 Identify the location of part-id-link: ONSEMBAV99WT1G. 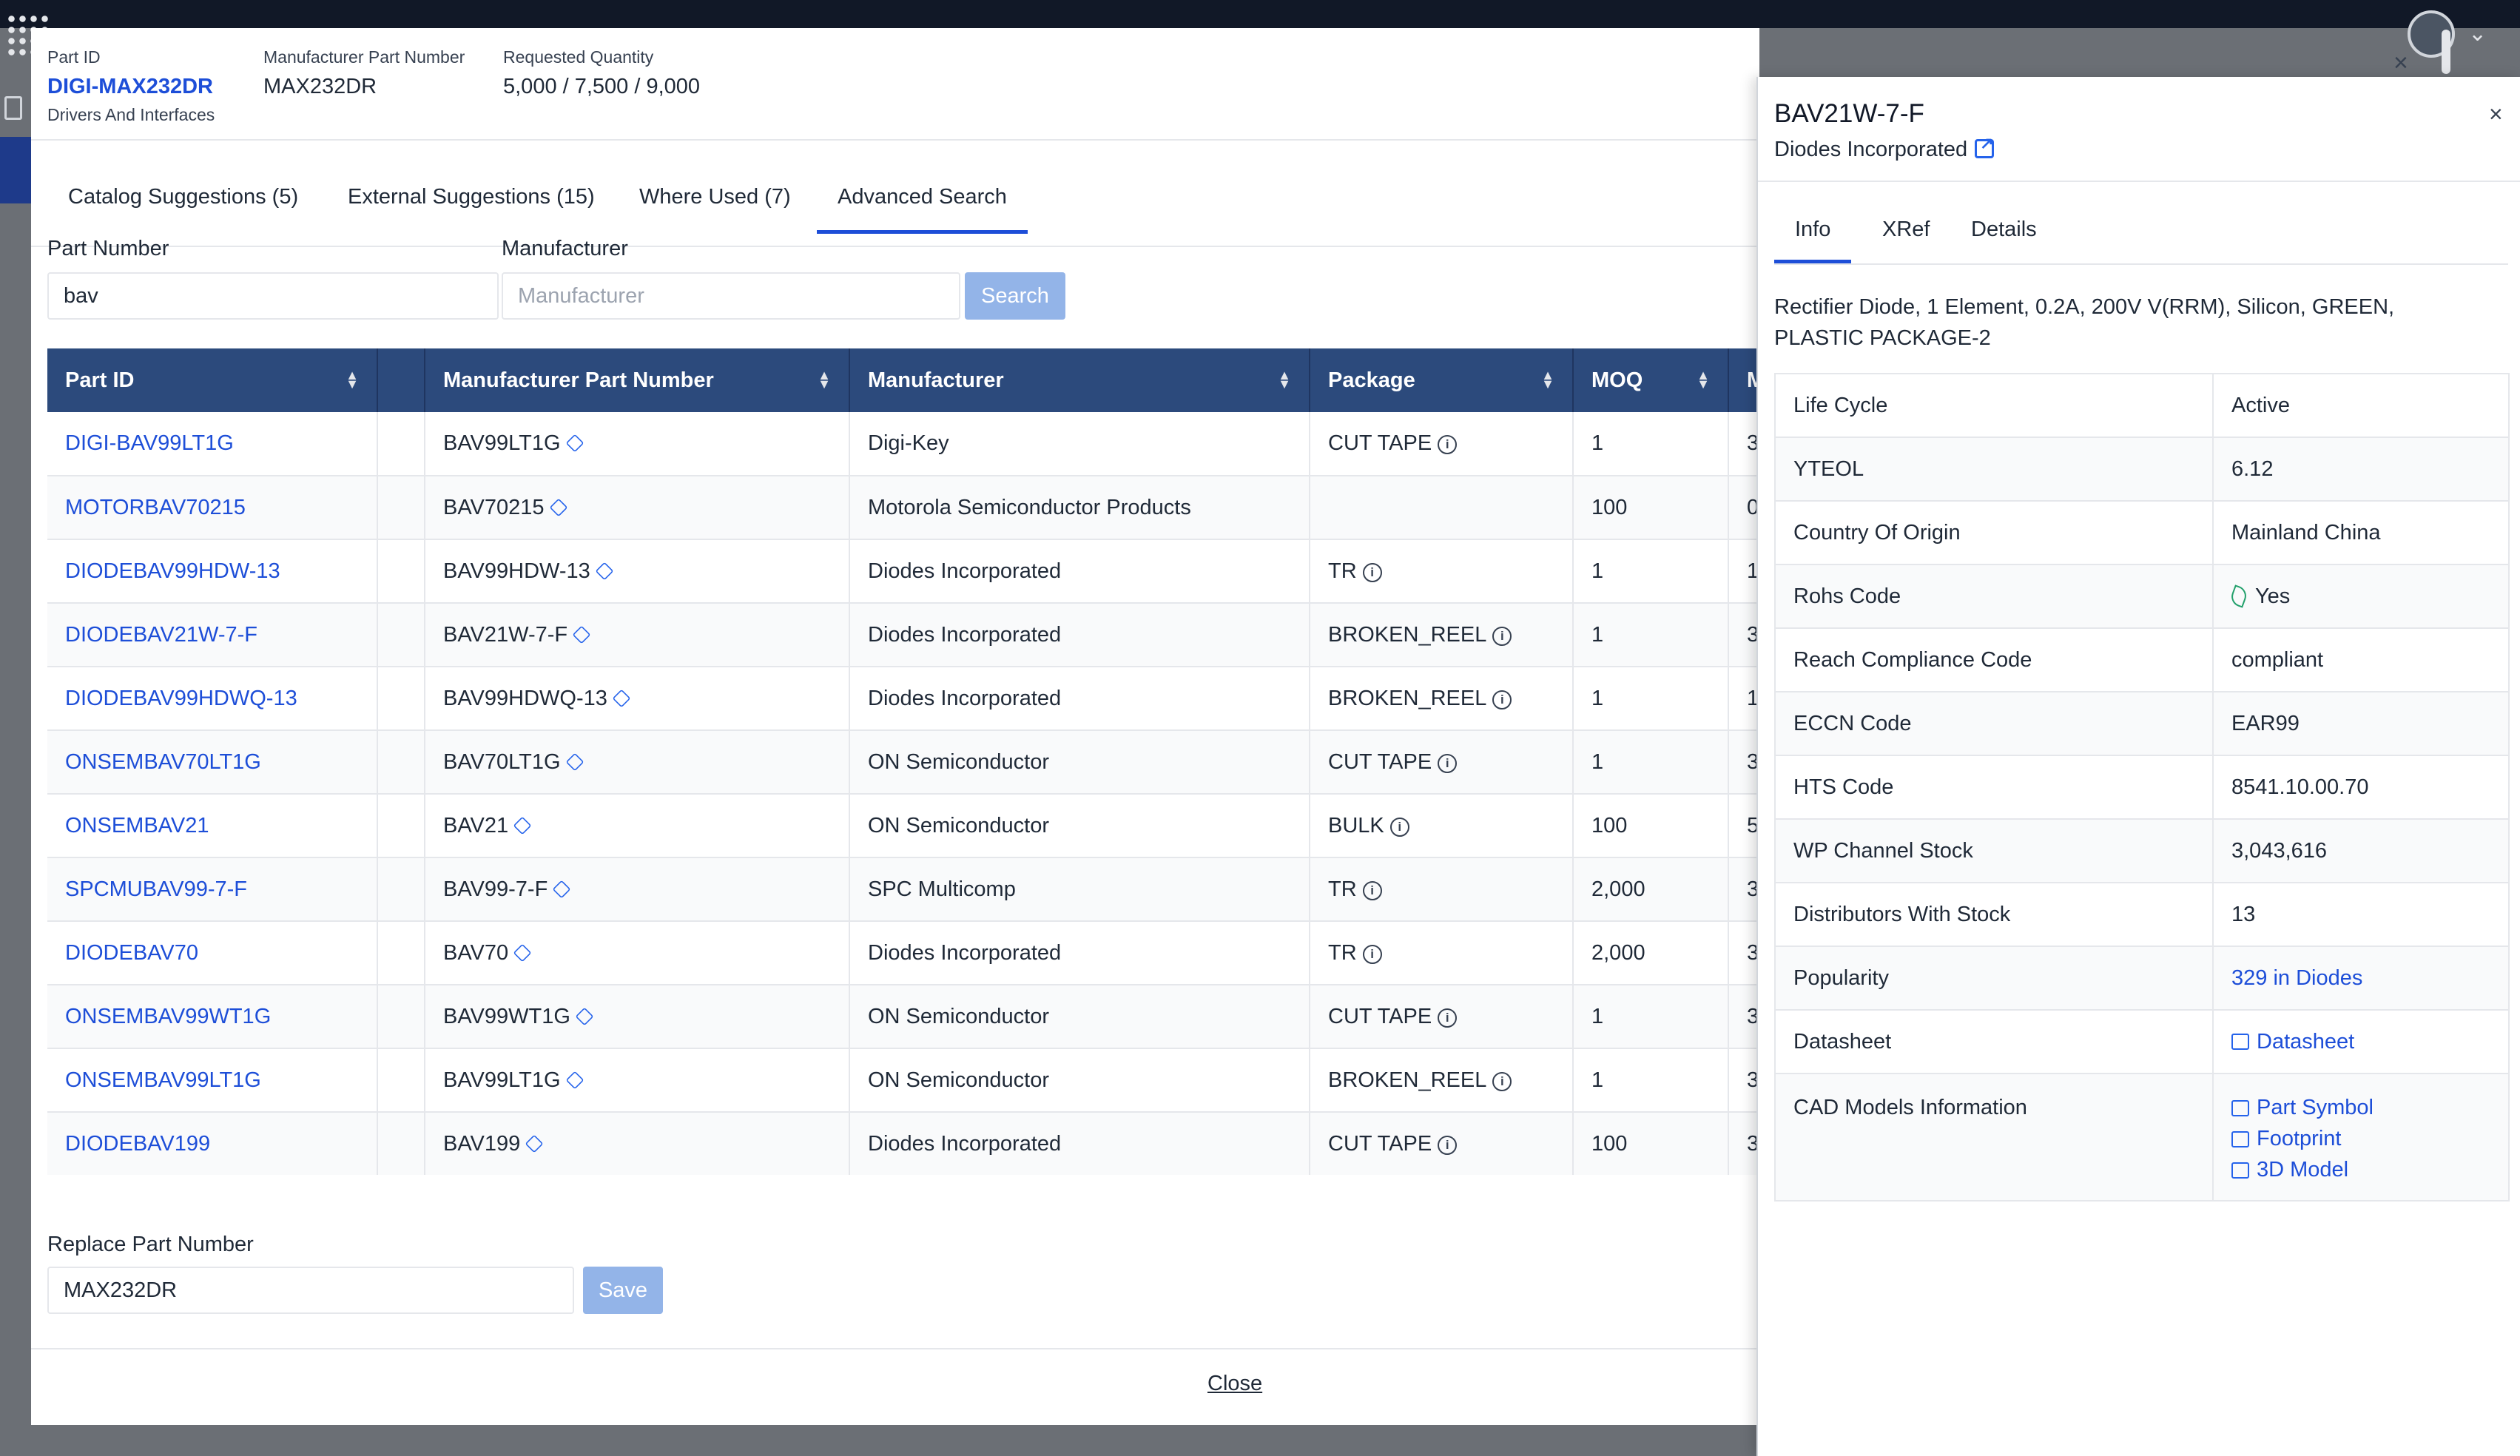
(213, 1017).